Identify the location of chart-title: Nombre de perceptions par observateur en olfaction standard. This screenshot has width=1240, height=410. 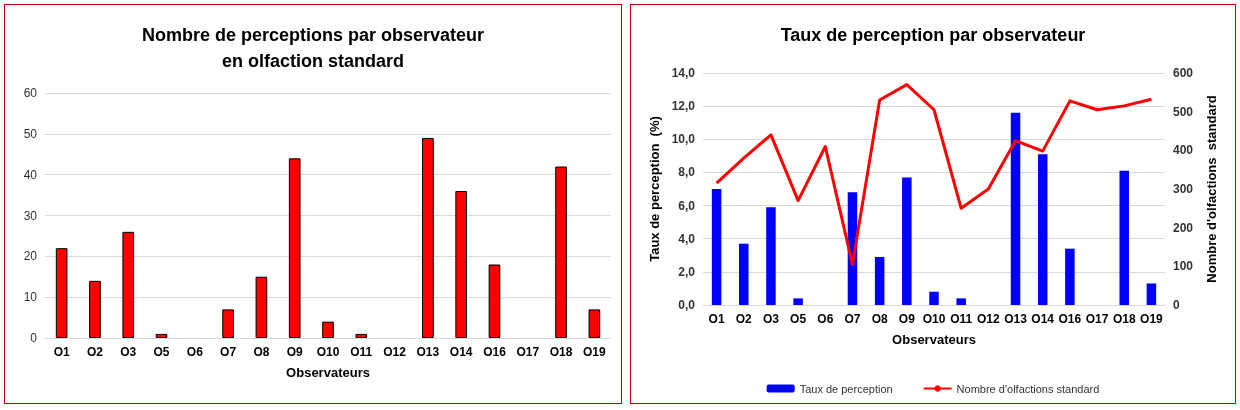
(313, 48).